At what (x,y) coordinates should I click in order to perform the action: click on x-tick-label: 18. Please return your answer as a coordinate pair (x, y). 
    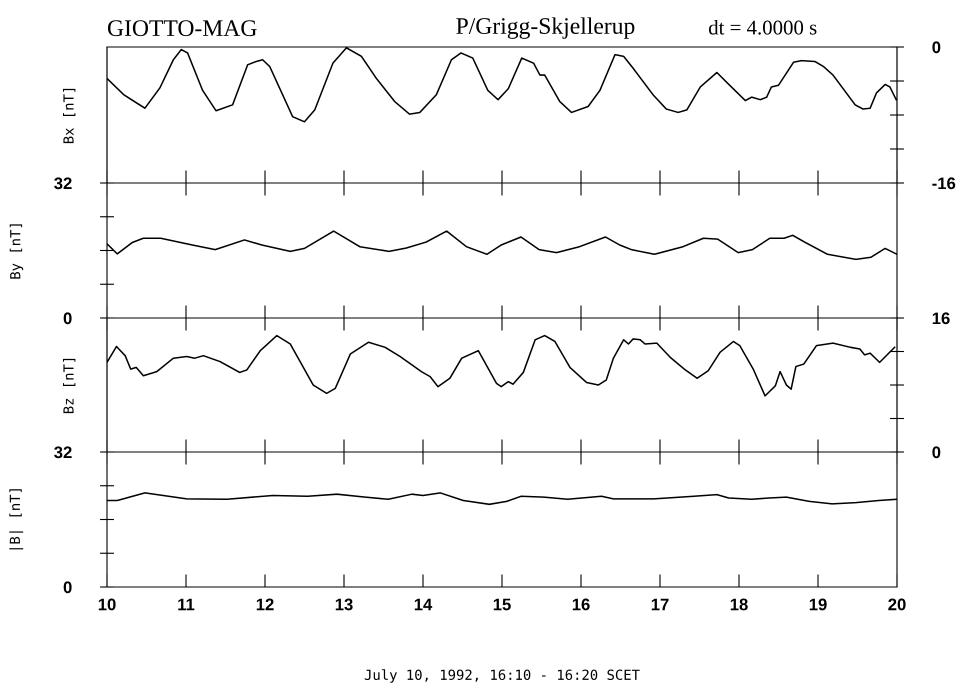
    Looking at the image, I should click on (739, 604).